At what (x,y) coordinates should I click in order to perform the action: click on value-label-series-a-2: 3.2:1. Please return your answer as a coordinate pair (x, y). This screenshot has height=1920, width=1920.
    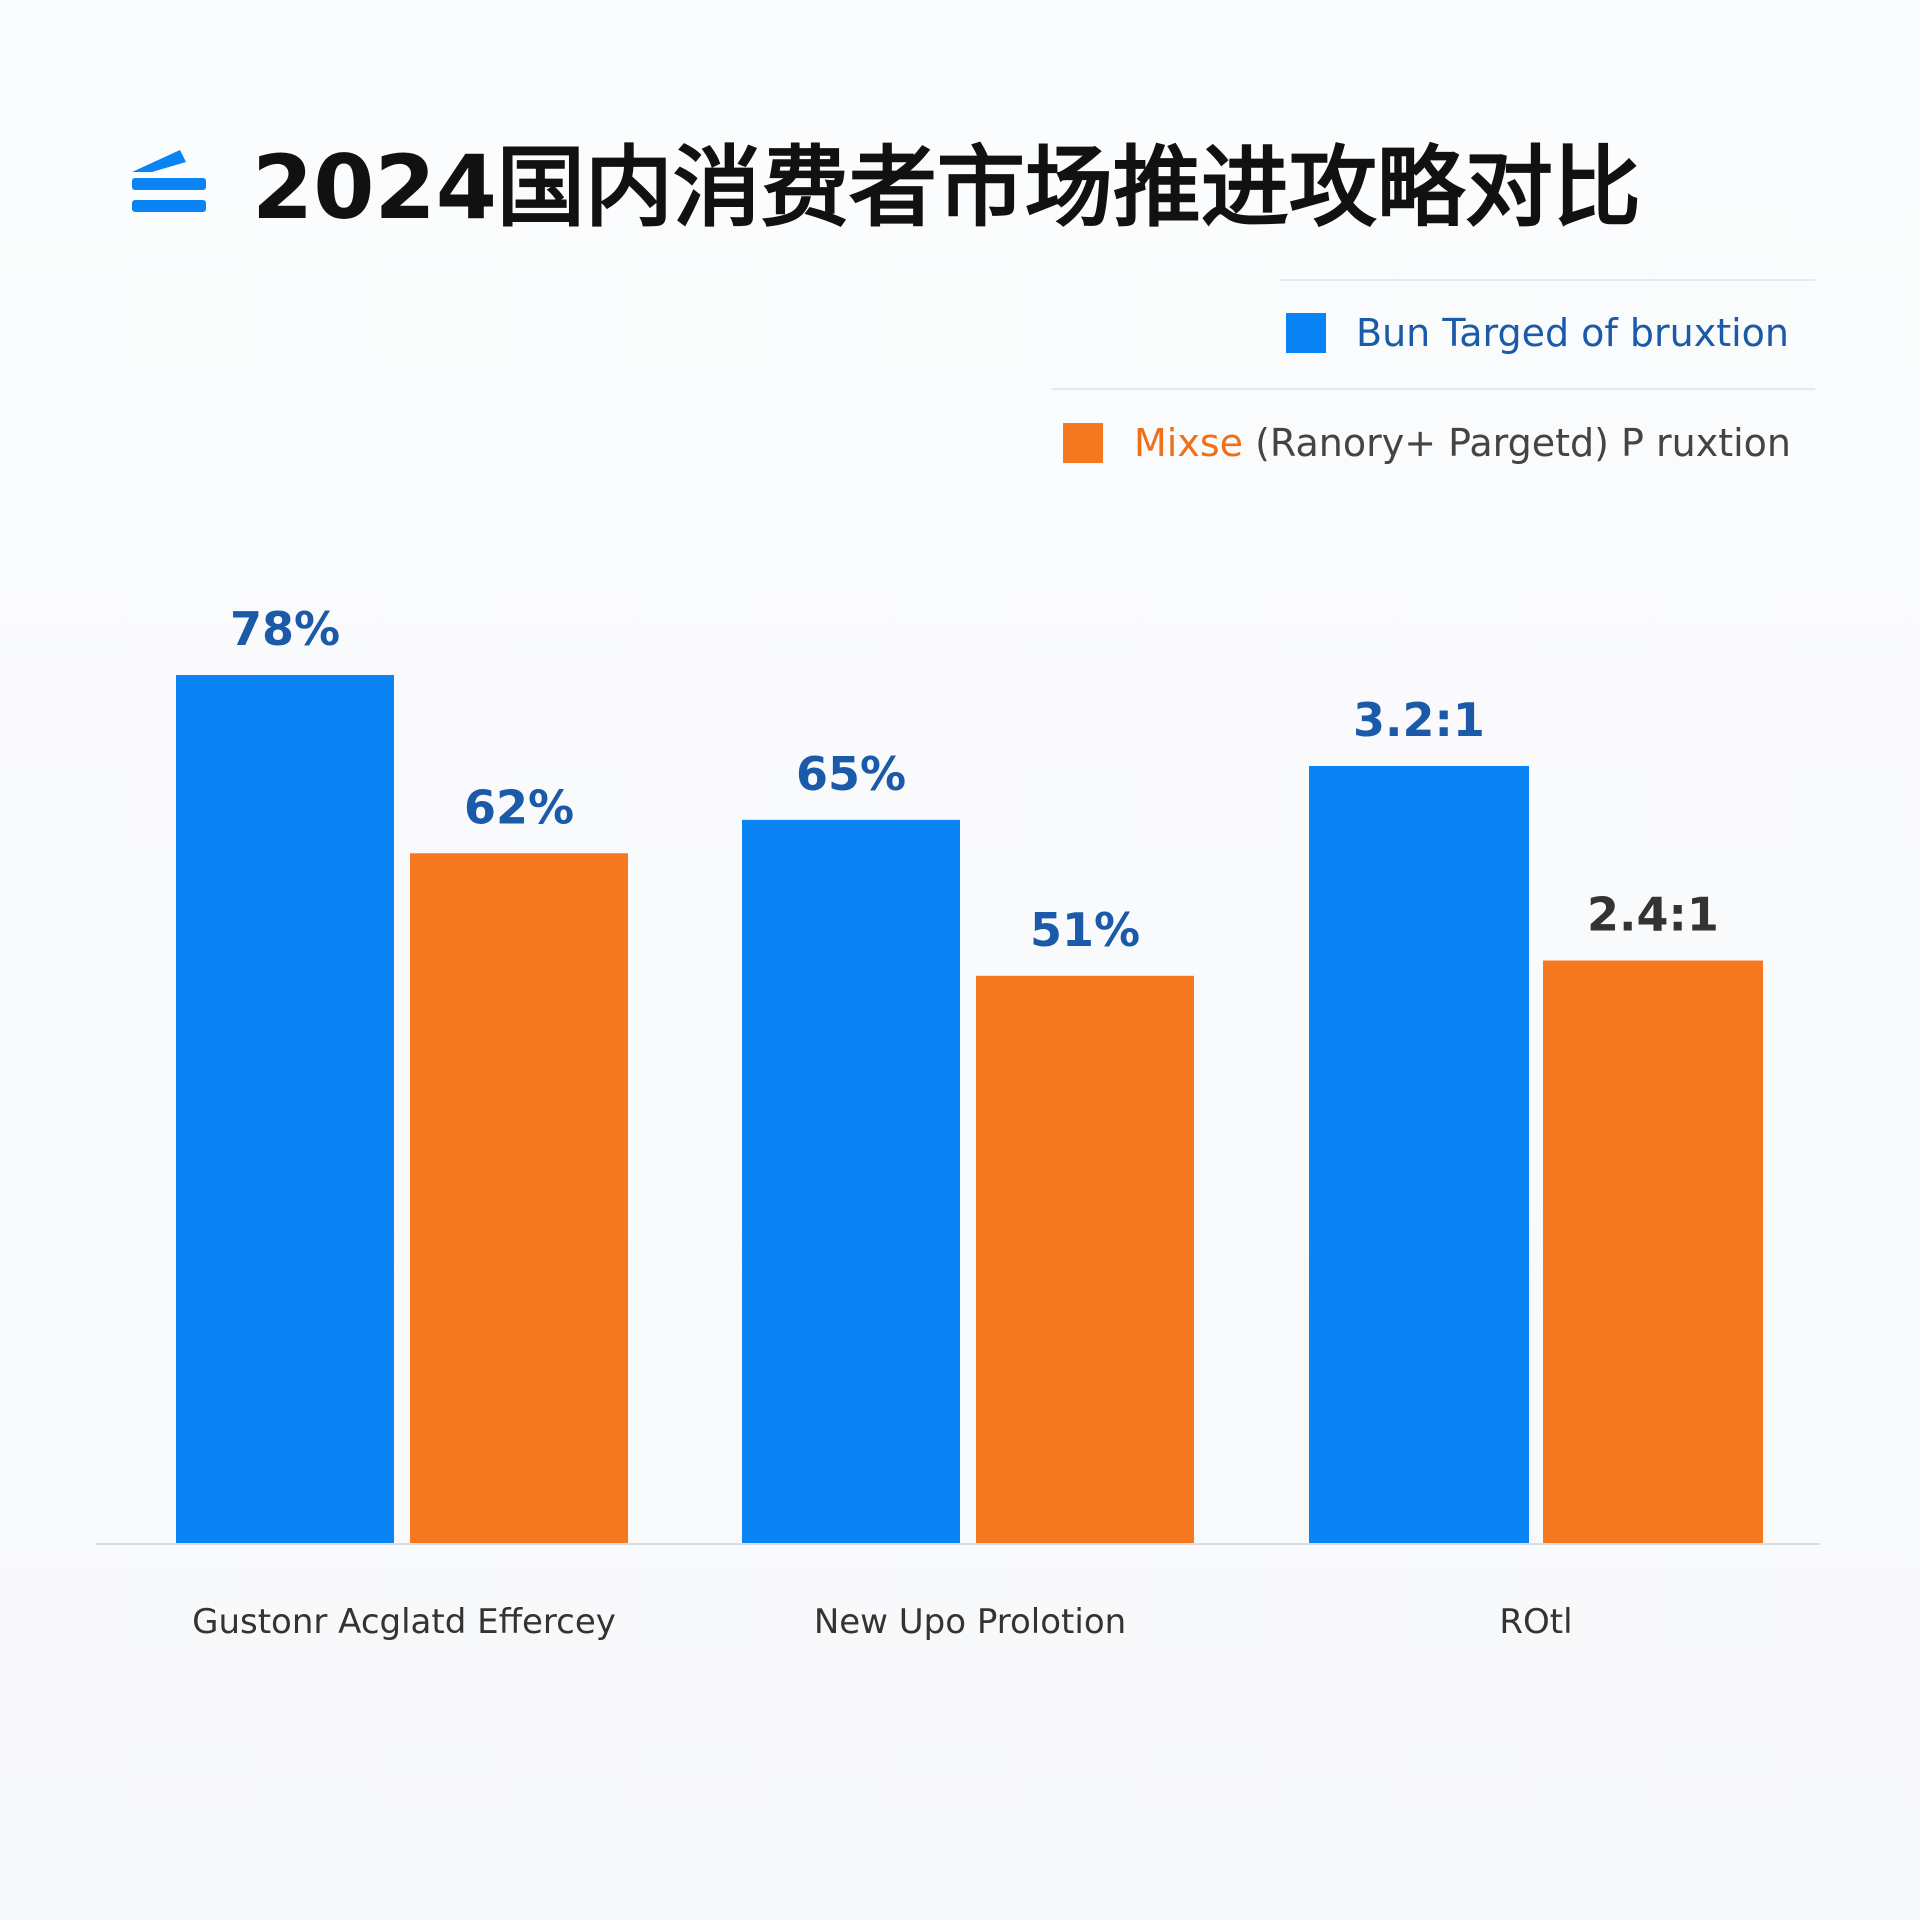
    Looking at the image, I should click on (1419, 720).